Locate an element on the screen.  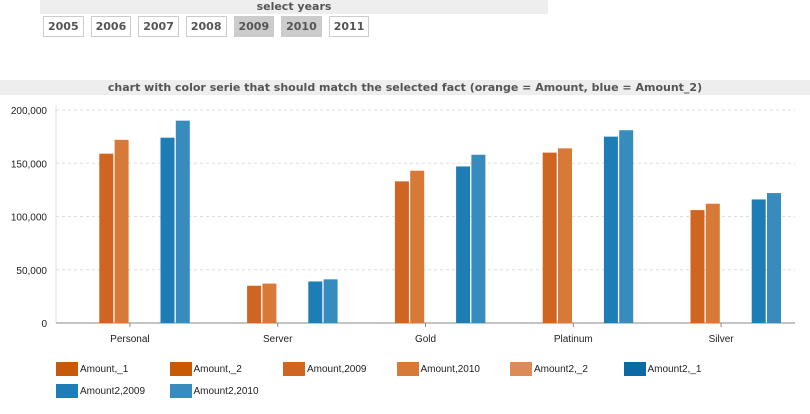
legend-label: Amount2,2010 is located at coordinates (226, 391).